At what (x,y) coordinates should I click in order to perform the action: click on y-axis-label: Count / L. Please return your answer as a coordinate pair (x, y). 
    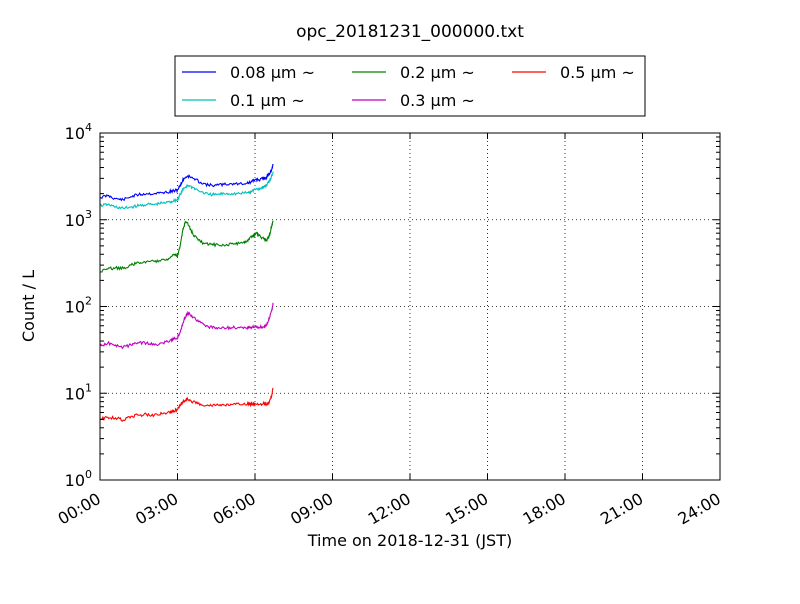
    Looking at the image, I should click on (28, 306).